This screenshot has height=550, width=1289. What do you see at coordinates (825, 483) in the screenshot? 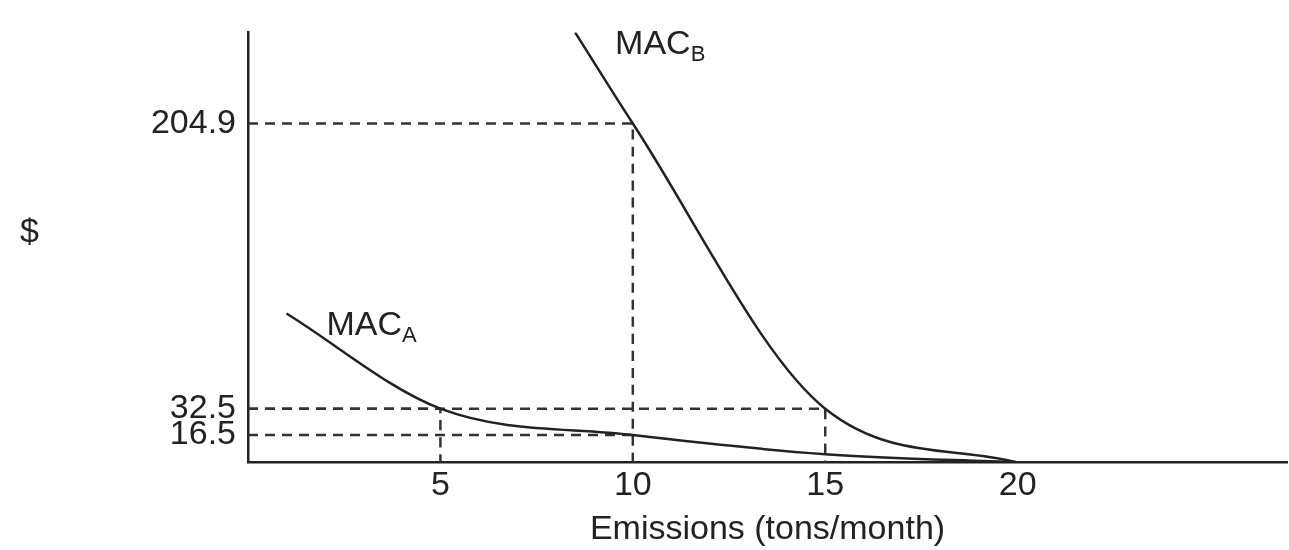
I see `x-tick-label: 15` at bounding box center [825, 483].